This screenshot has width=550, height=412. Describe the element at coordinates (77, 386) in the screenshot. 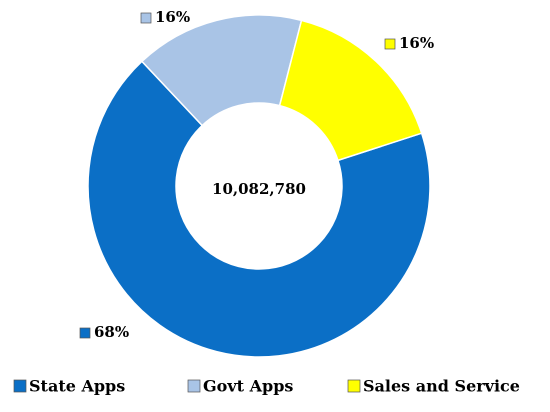

I see `legend-label: State Apps` at that location.